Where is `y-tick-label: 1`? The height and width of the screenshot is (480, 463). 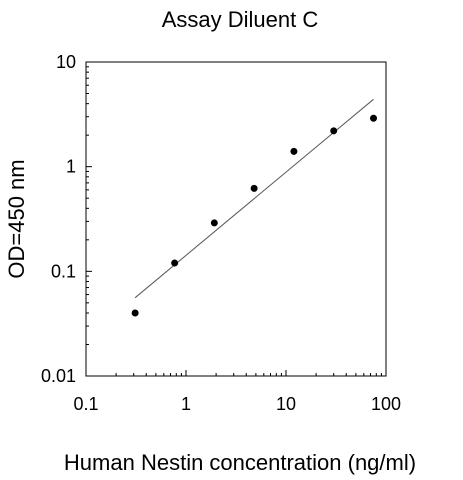
y-tick-label: 1 is located at coordinates (71, 167).